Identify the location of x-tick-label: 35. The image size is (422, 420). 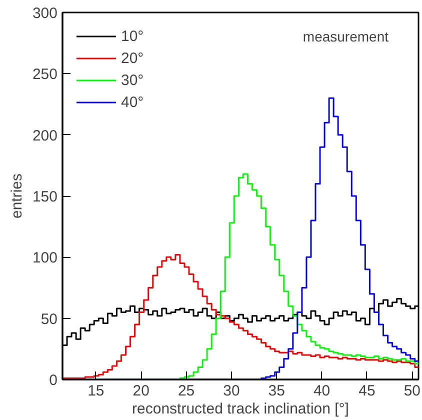
(276, 391).